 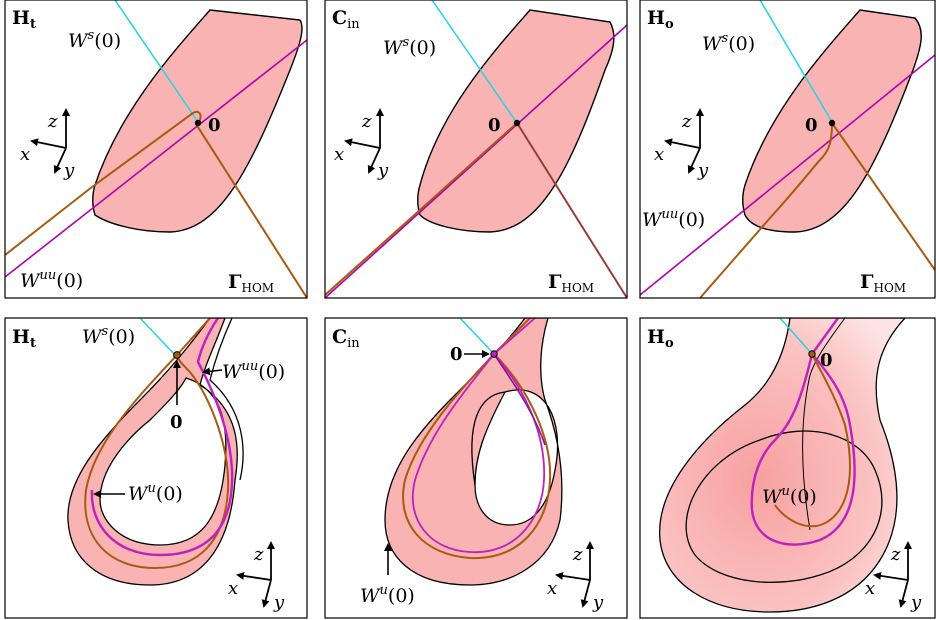 What do you see at coordinates (824, 424) in the screenshot?
I see `unstable-manifold-fold` at bounding box center [824, 424].